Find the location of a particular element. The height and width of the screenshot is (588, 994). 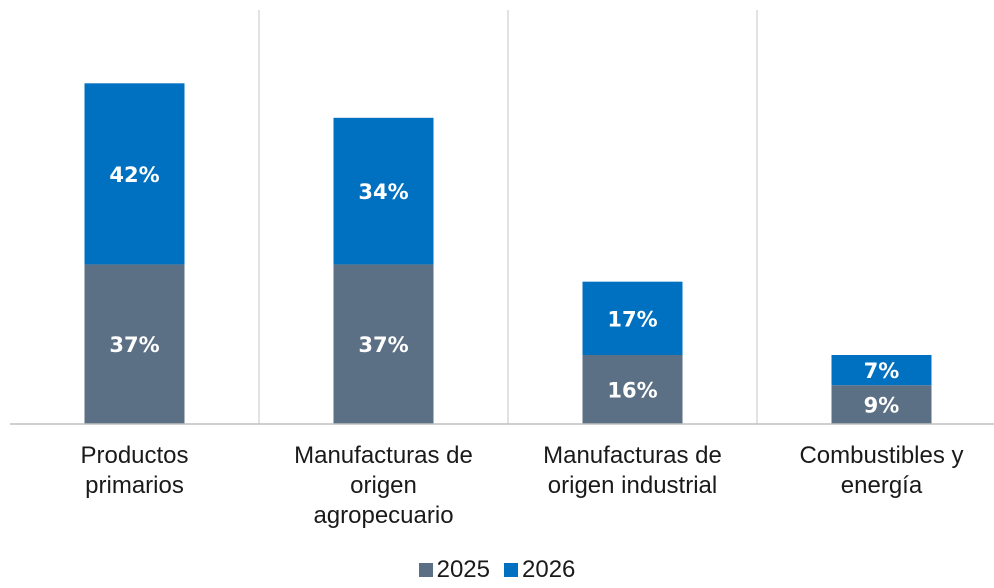

data-label-2026-3: 7% is located at coordinates (882, 371).